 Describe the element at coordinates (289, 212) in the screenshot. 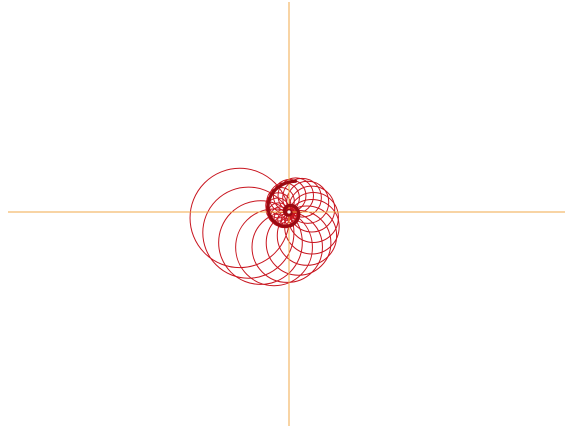

I see `center-point` at that location.